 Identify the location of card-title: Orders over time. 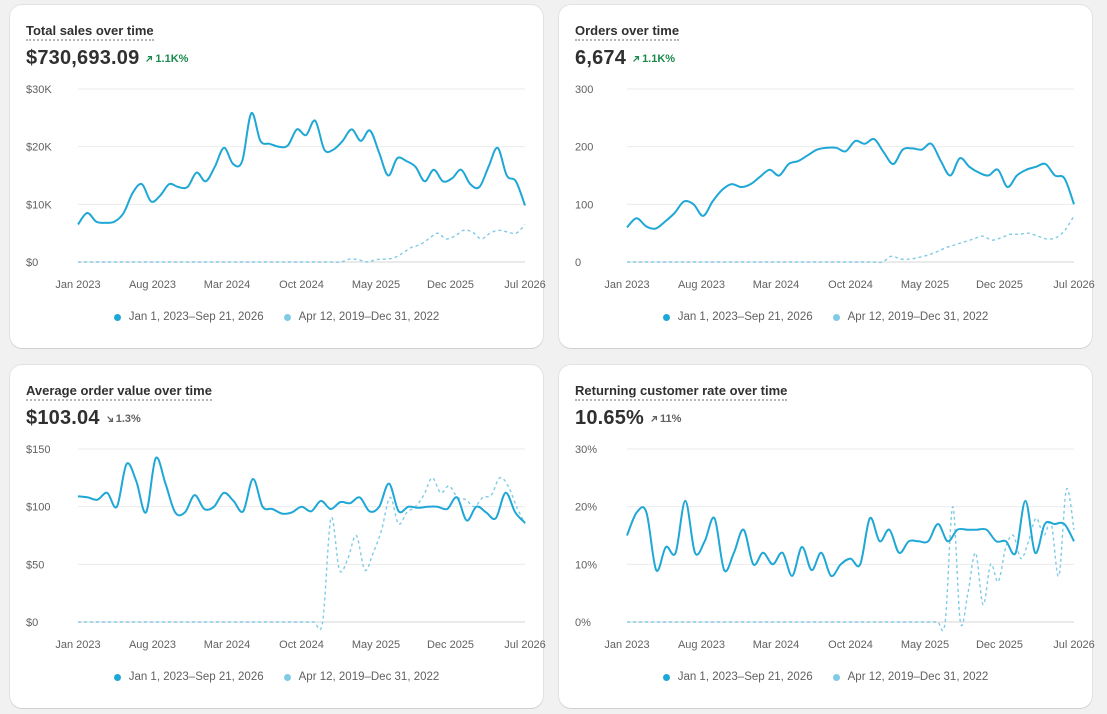
(627, 32).